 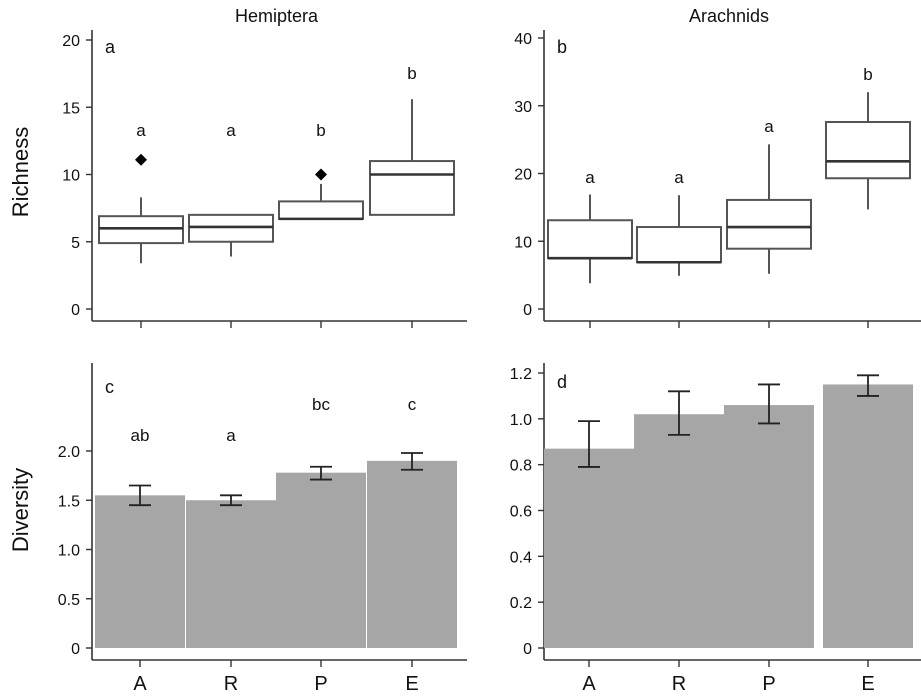 I want to click on y-tick-label: 5, so click(x=75, y=243).